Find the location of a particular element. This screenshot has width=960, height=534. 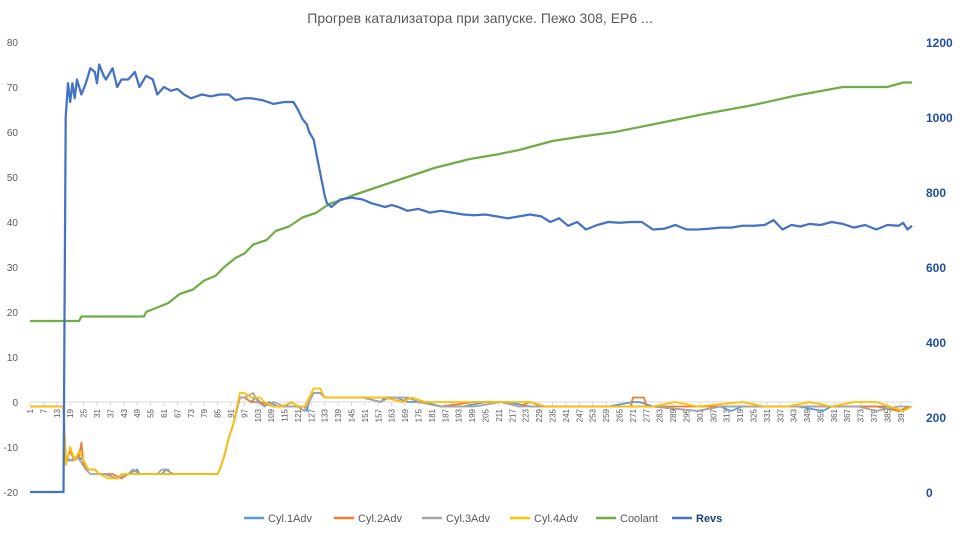

x-tick-label: 157 is located at coordinates (378, 415).